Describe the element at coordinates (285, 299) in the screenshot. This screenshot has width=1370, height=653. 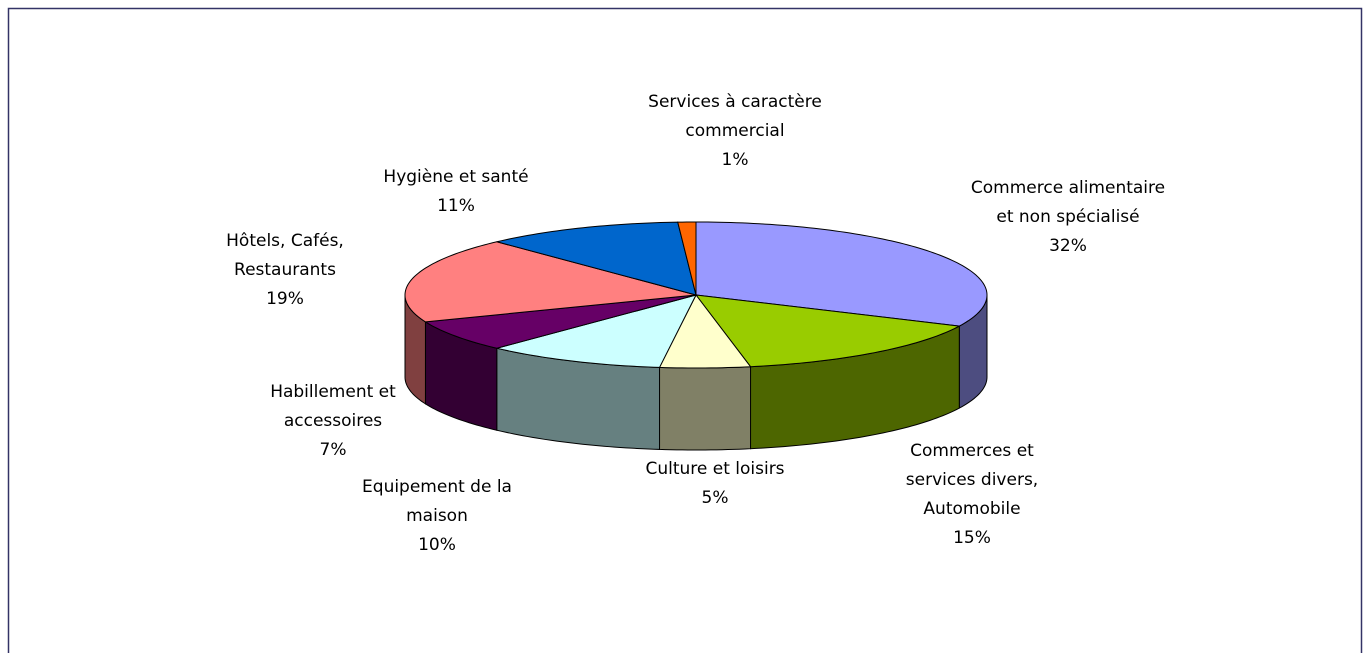
I see `data-label-value: 19%` at that location.